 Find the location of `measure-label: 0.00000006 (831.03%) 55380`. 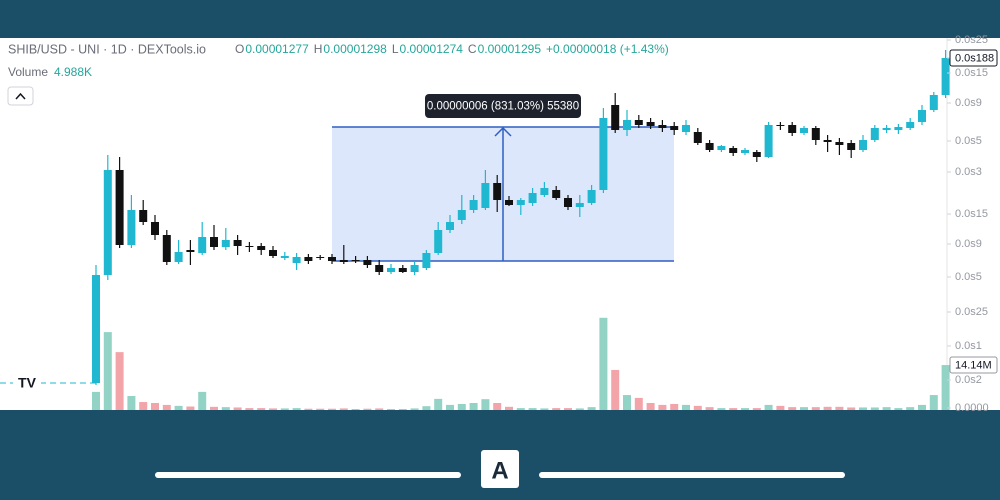

measure-label: 0.00000006 (831.03%) 55380 is located at coordinates (503, 107).